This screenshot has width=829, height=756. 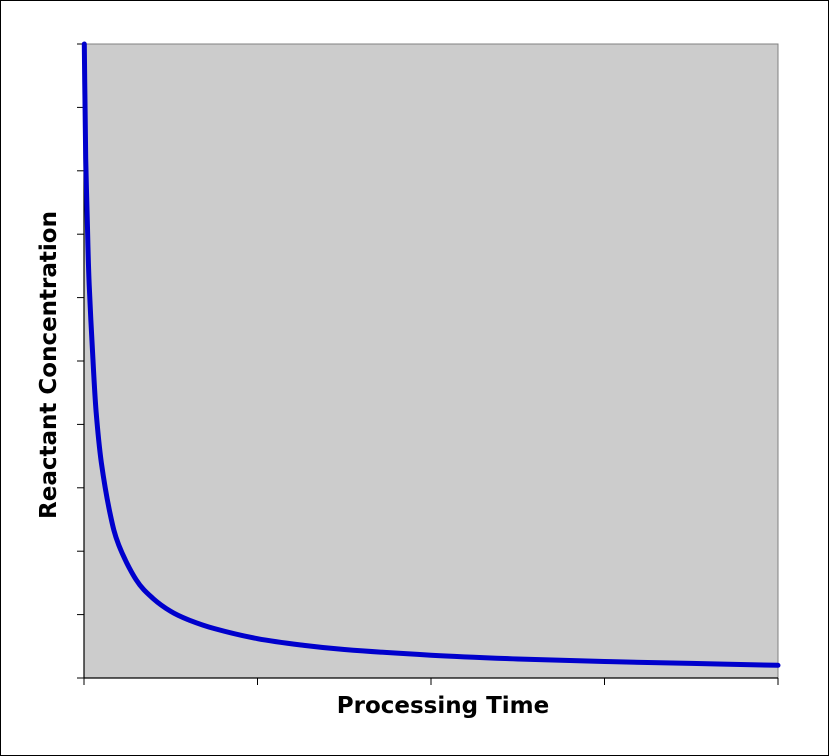 What do you see at coordinates (81, 361) in the screenshot?
I see `y-axis` at bounding box center [81, 361].